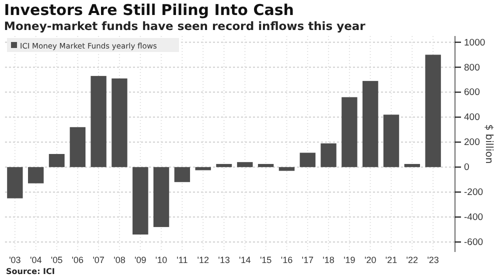 This screenshot has width=500, height=278. What do you see at coordinates (245, 260) in the screenshot?
I see `x-tick-label: '14` at bounding box center [245, 260].